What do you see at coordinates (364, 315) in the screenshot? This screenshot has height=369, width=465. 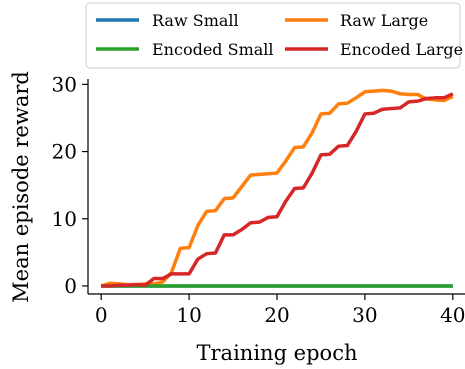 I see `x-tick-label-3: 30` at bounding box center [364, 315].